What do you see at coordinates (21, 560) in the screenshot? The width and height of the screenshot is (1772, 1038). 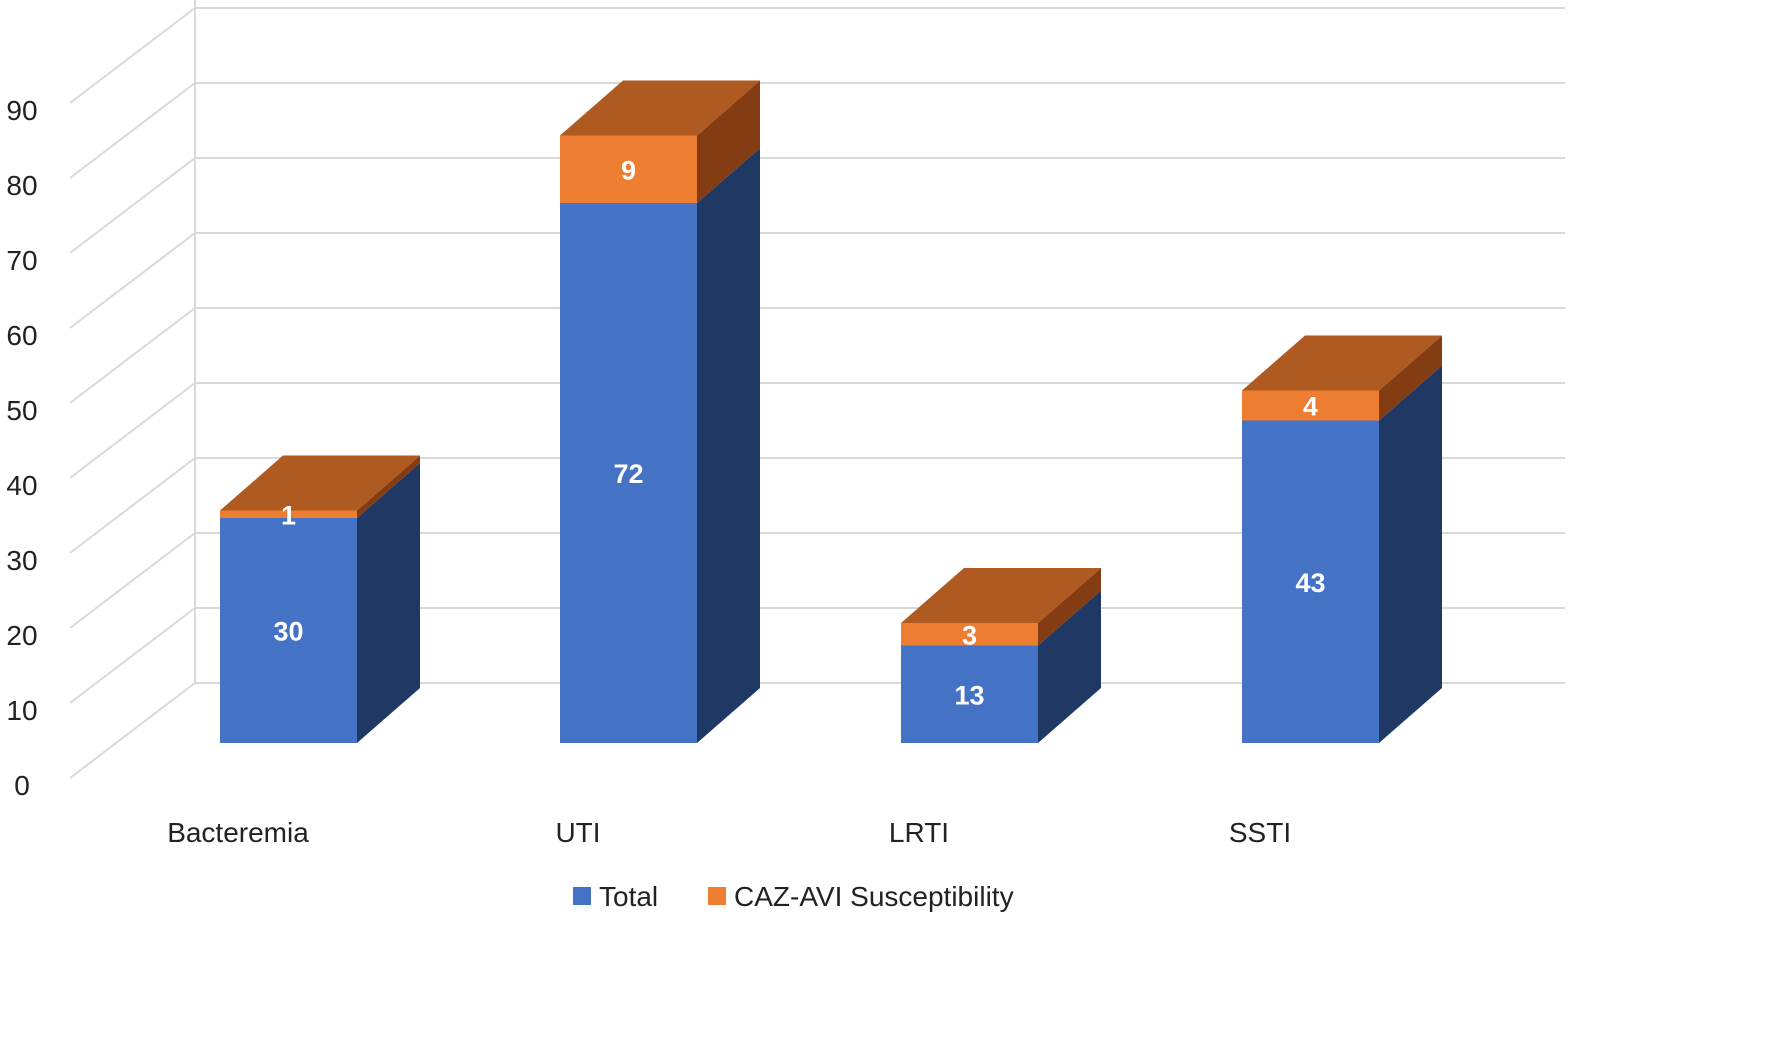 I see `y-tick-label: 30` at bounding box center [21, 560].